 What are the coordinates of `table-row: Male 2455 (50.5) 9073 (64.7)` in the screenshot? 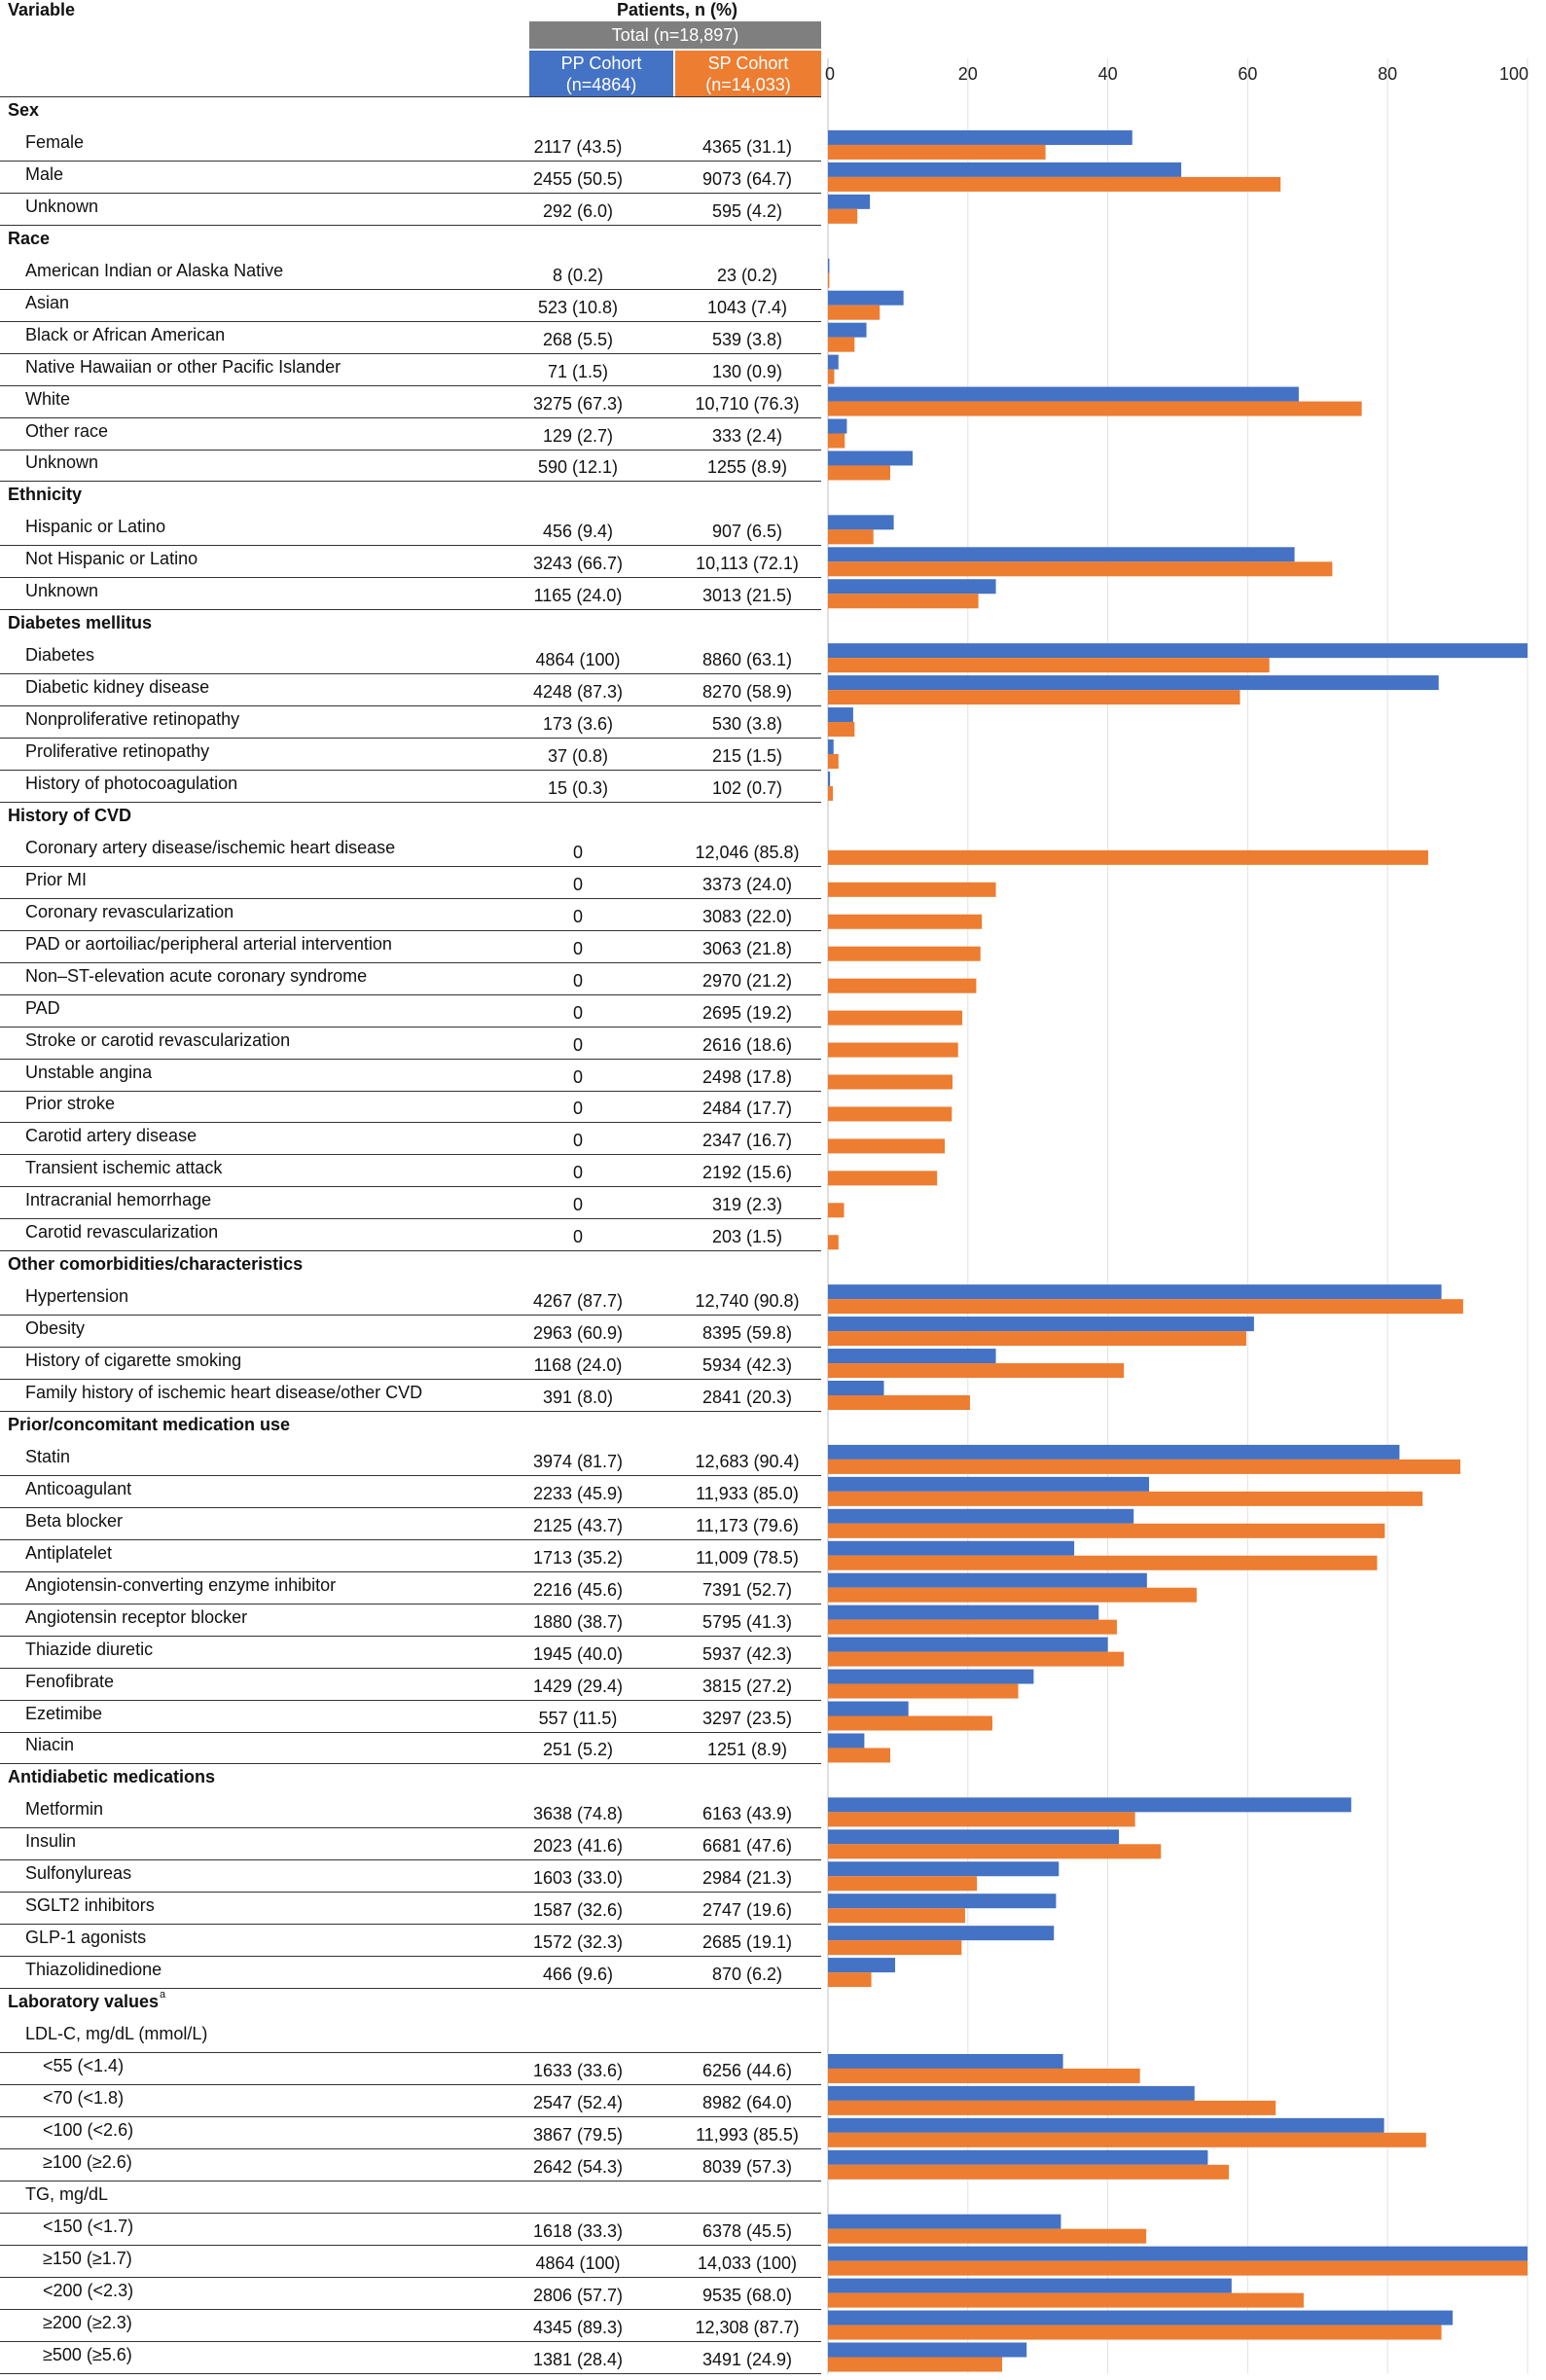 It's located at (410, 178).